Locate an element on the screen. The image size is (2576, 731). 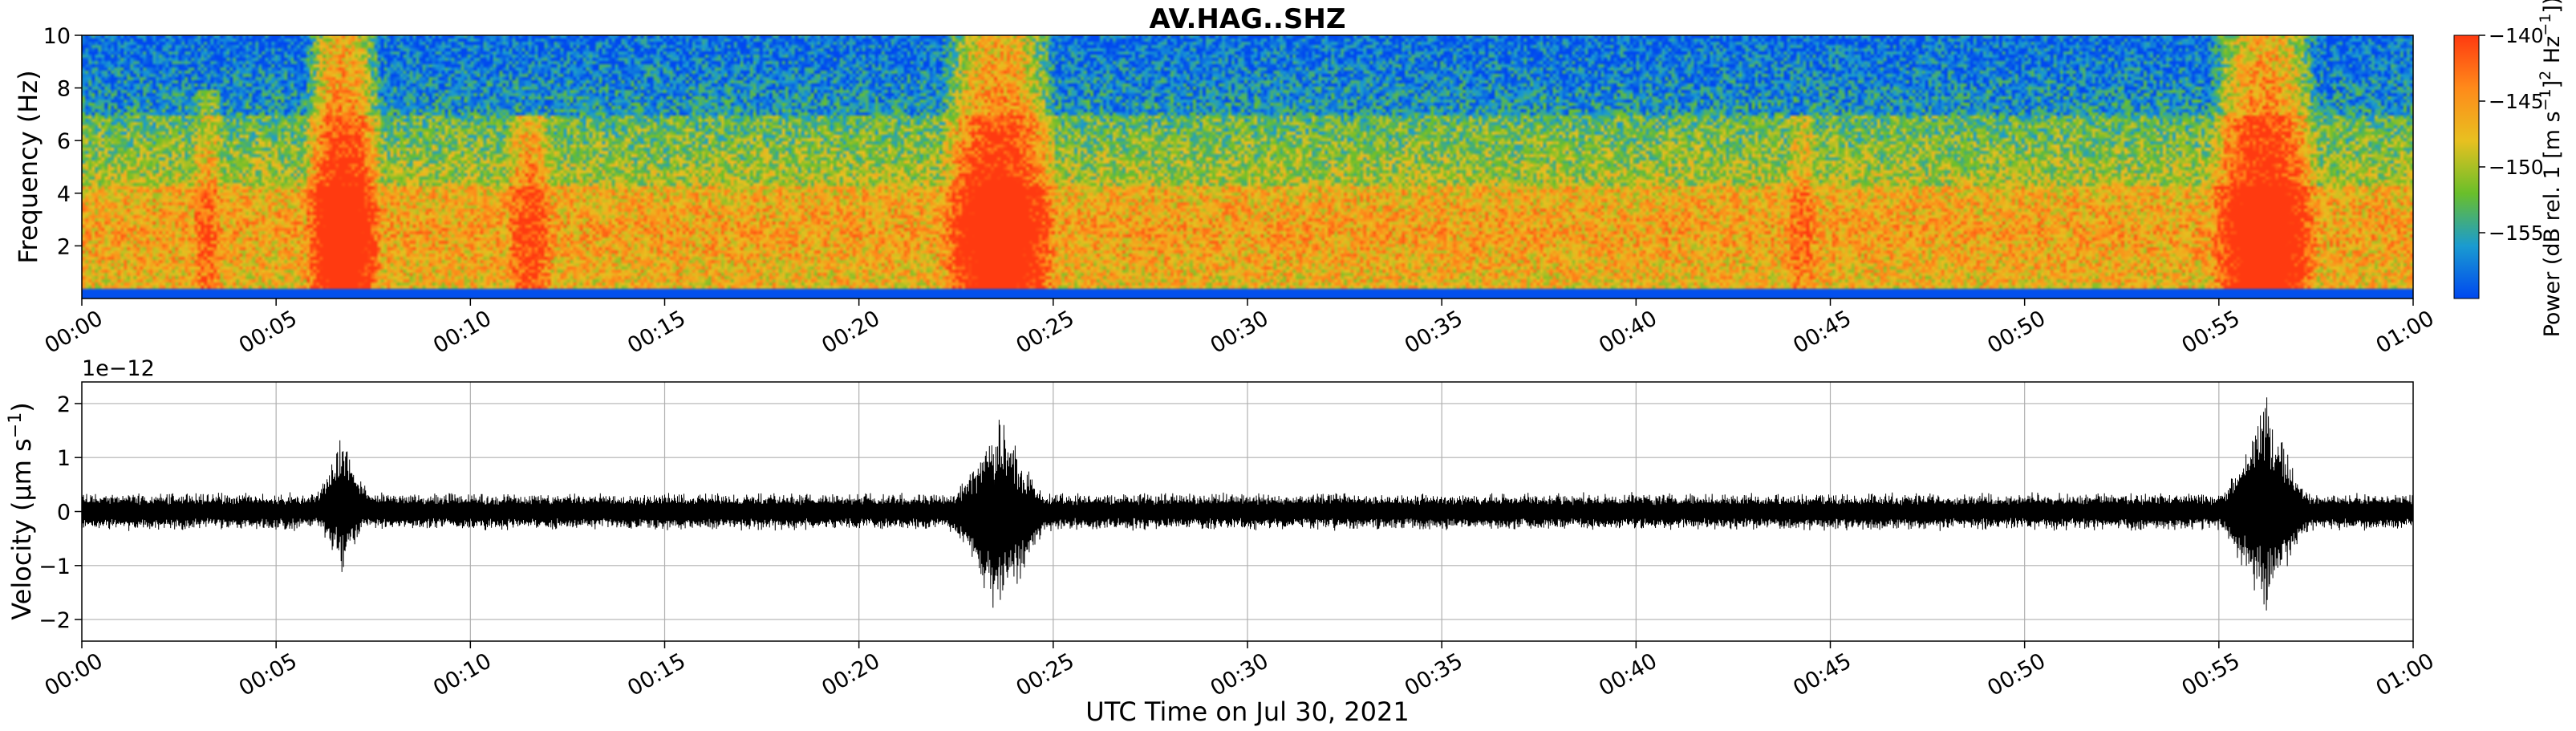
waveform-x-tick-label: 00:25 is located at coordinates (1045, 674).